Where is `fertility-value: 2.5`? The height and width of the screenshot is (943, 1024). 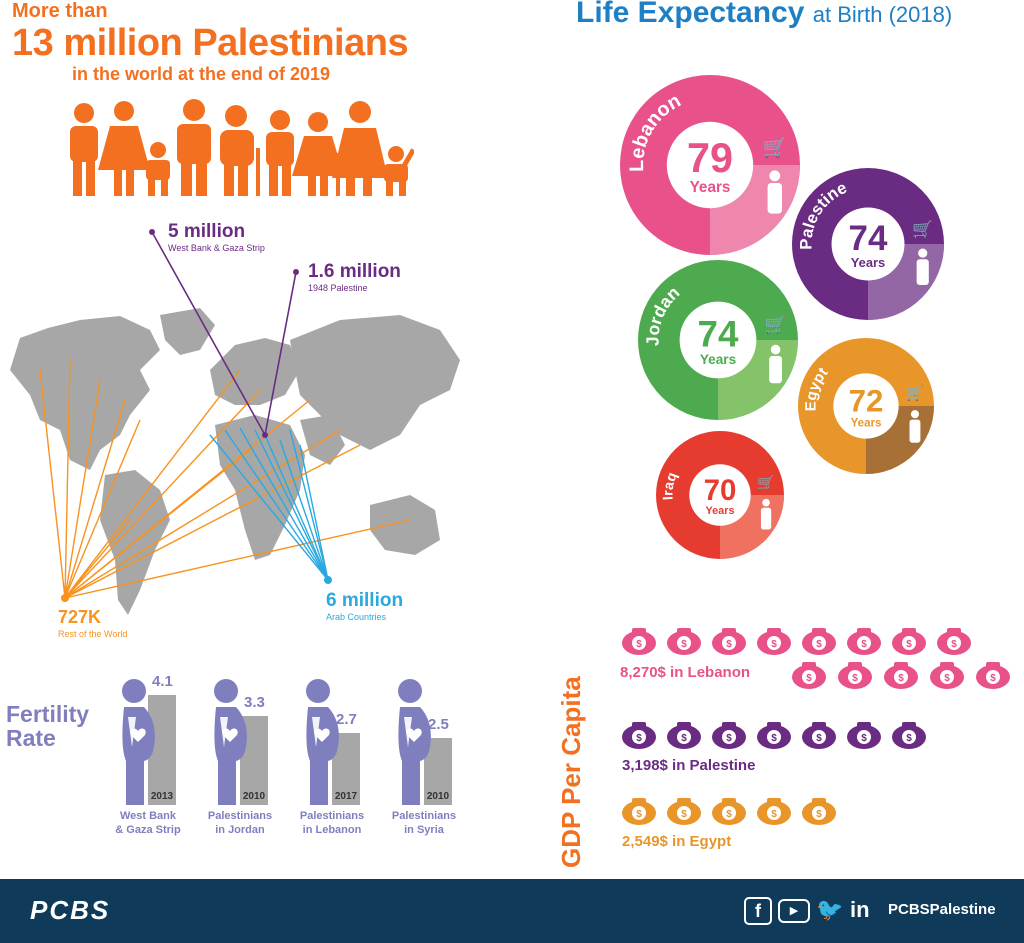 fertility-value: 2.5 is located at coordinates (438, 724).